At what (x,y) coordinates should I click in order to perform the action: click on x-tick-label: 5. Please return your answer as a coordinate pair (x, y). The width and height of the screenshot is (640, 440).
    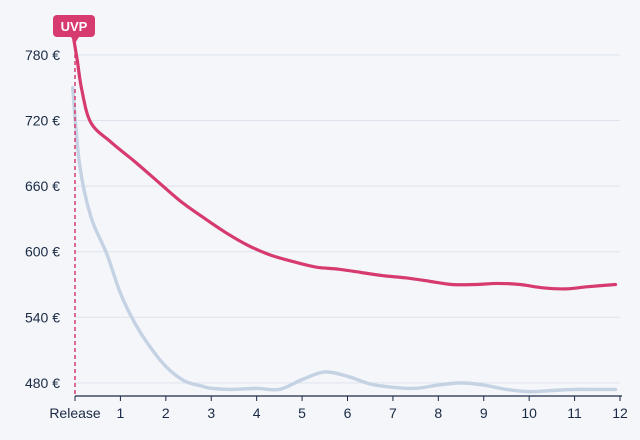
    Looking at the image, I should click on (302, 413).